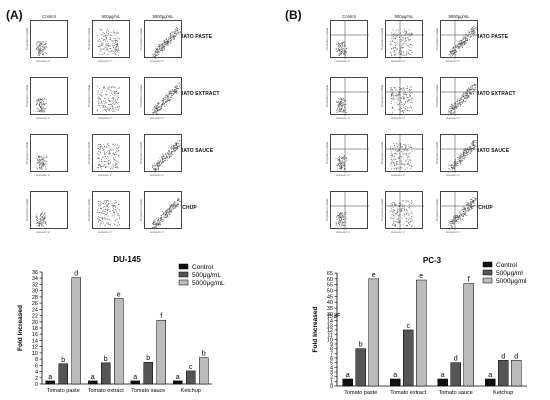 The height and width of the screenshot is (400, 550). What do you see at coordinates (191, 391) in the screenshot?
I see `x-tick-label: Ketchup` at bounding box center [191, 391].